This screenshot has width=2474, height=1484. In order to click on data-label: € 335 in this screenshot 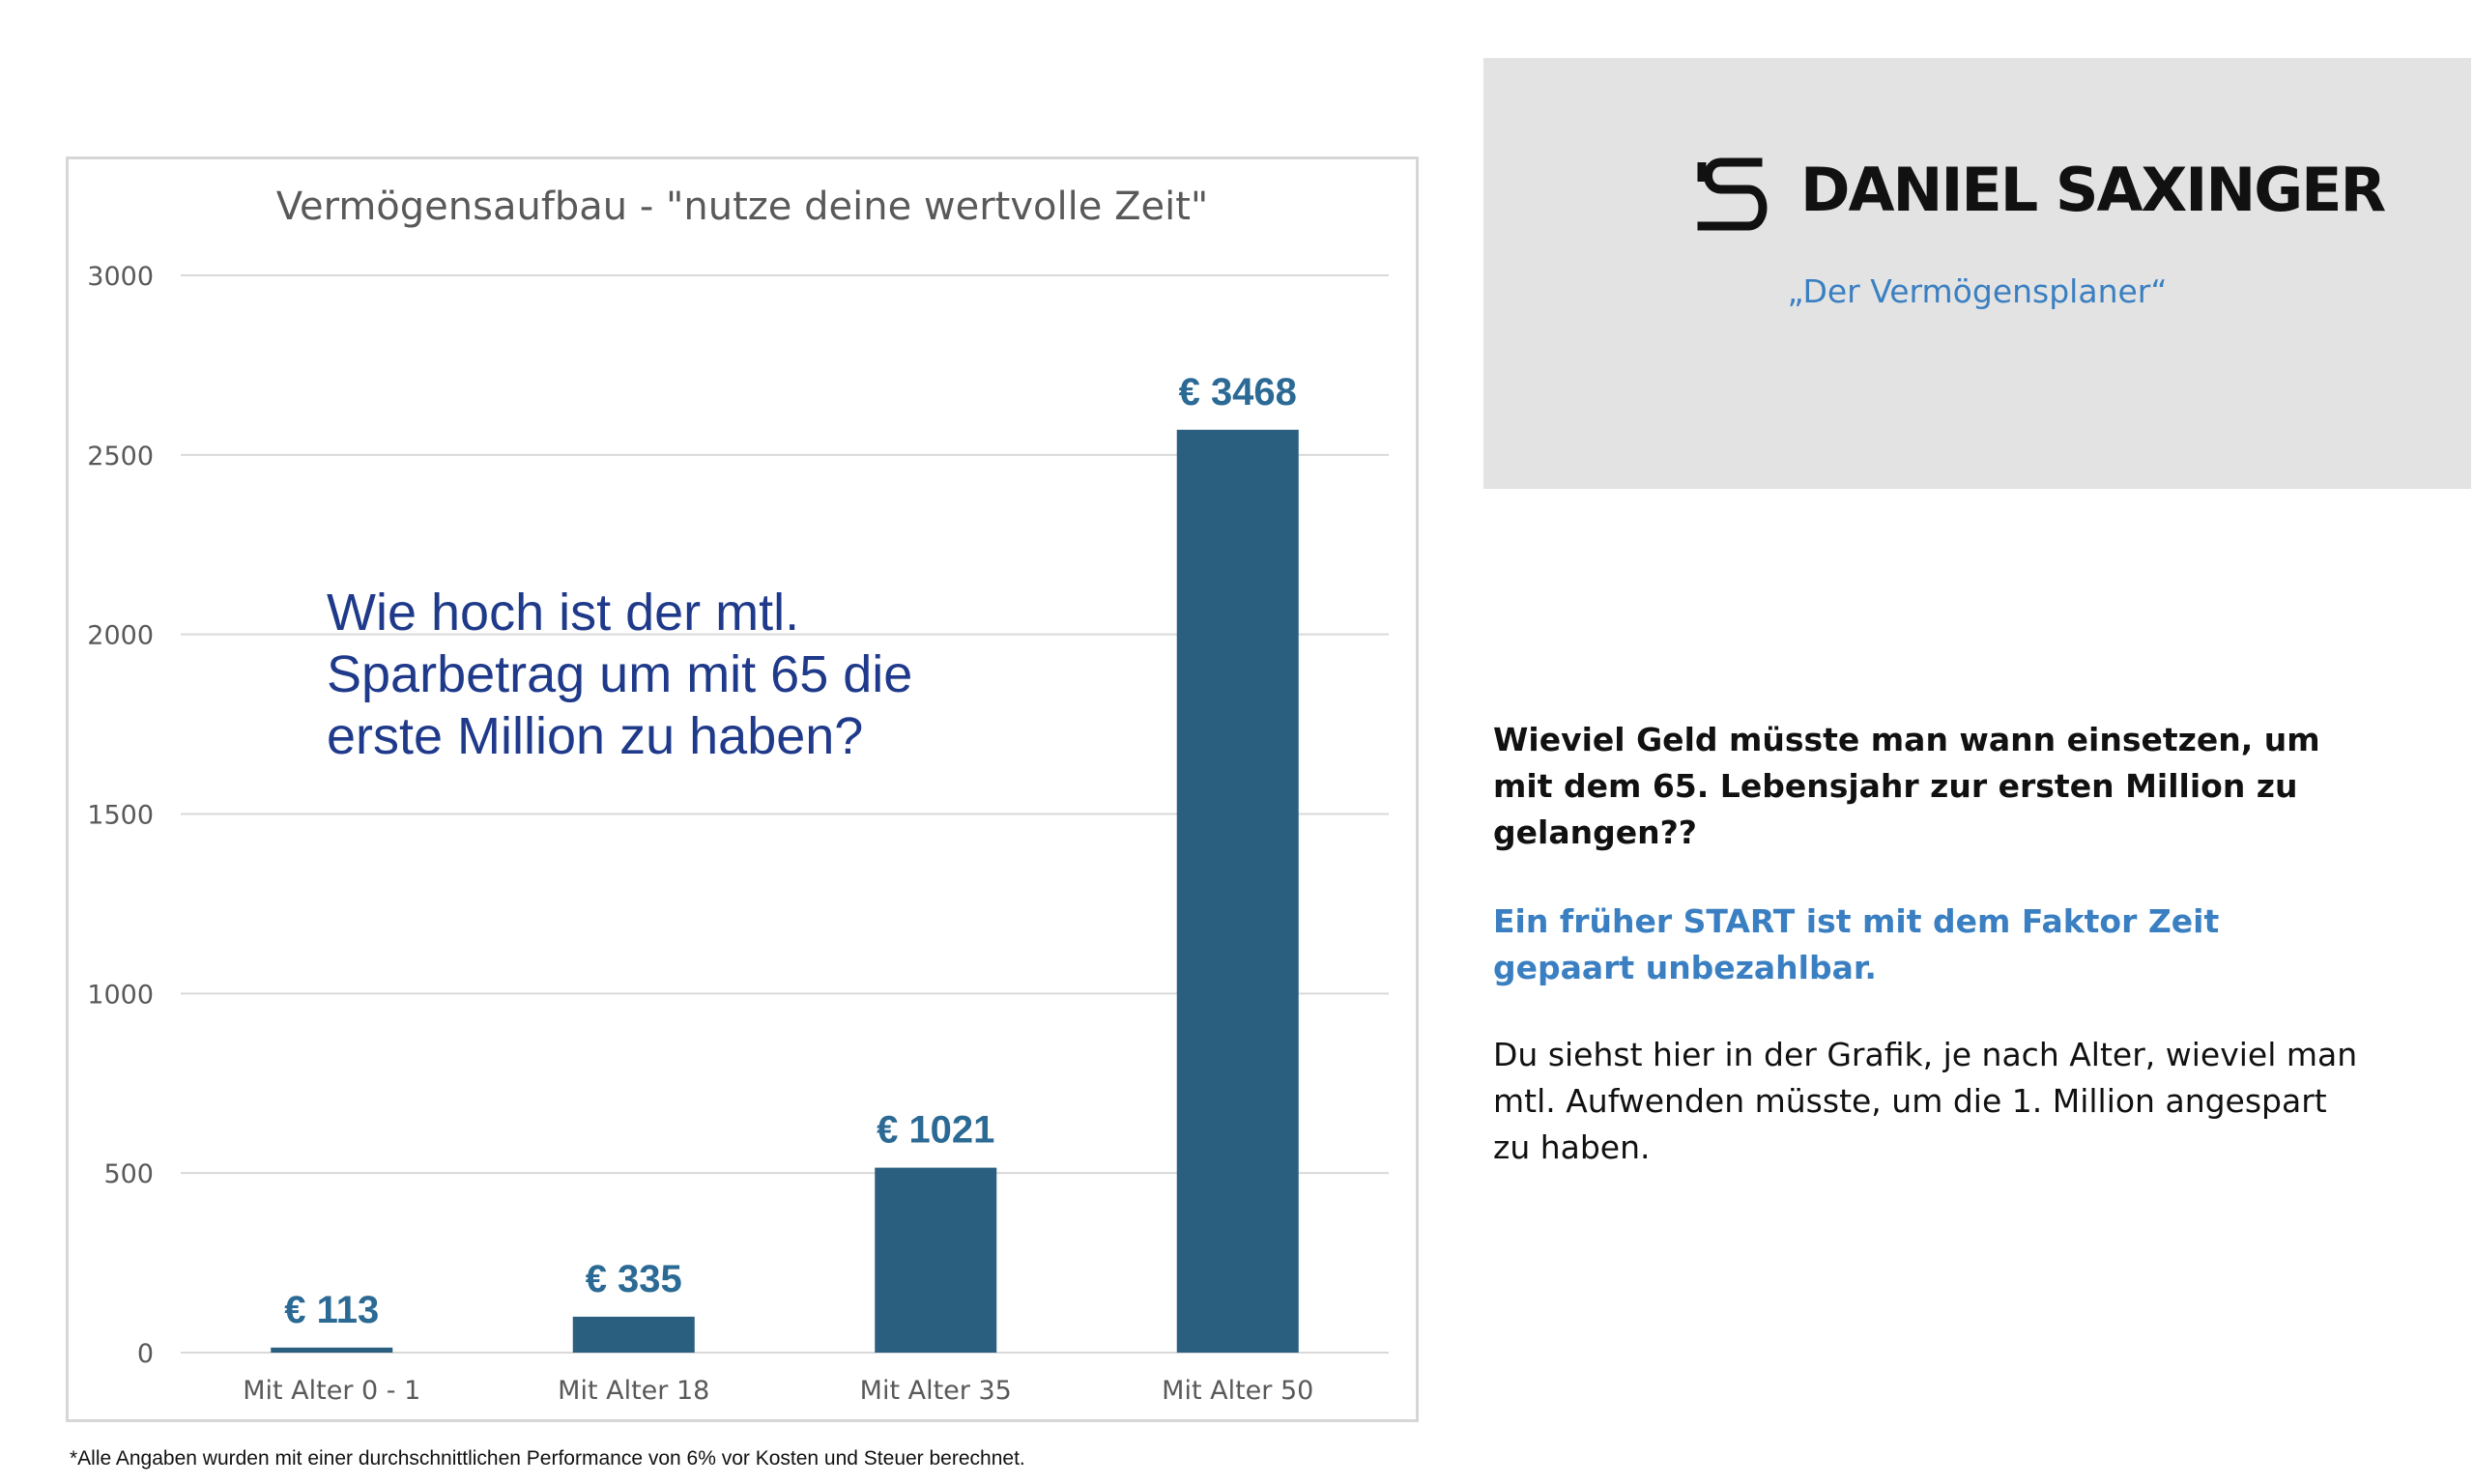, I will do `click(634, 1279)`.